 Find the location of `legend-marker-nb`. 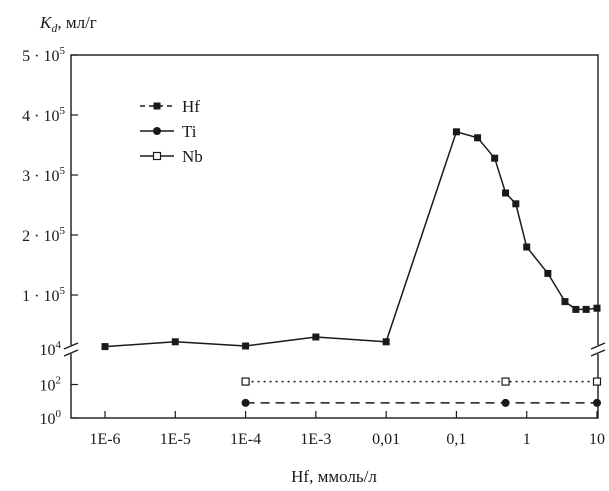

legend-marker-nb is located at coordinates (157, 156).